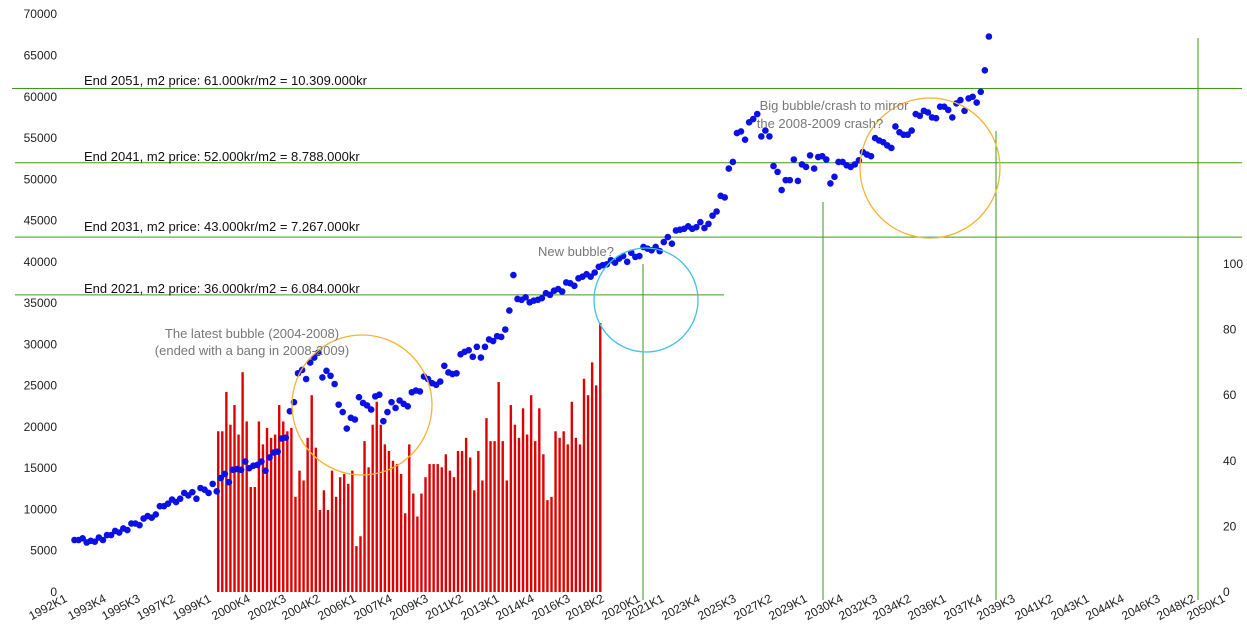 This screenshot has width=1247, height=643. What do you see at coordinates (930, 168) in the screenshot?
I see `bubble-circle` at bounding box center [930, 168].